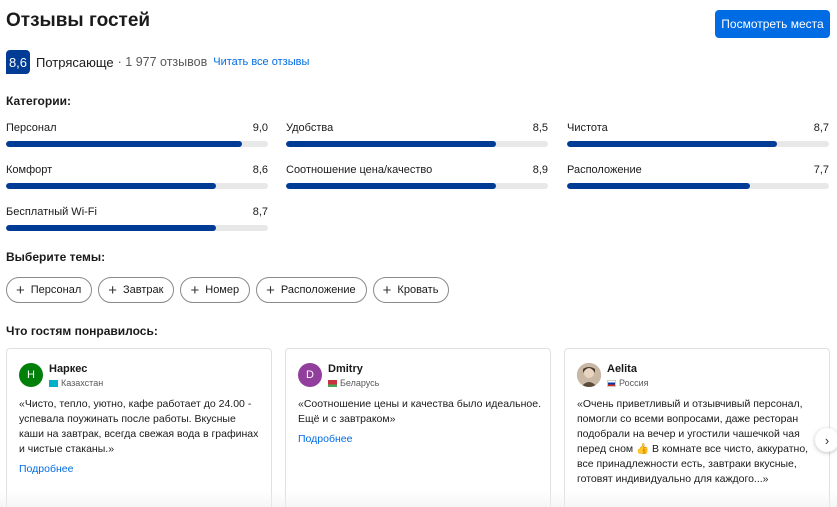 The width and height of the screenshot is (837, 507). I want to click on topic-chip-room: + Номер, so click(215, 290).